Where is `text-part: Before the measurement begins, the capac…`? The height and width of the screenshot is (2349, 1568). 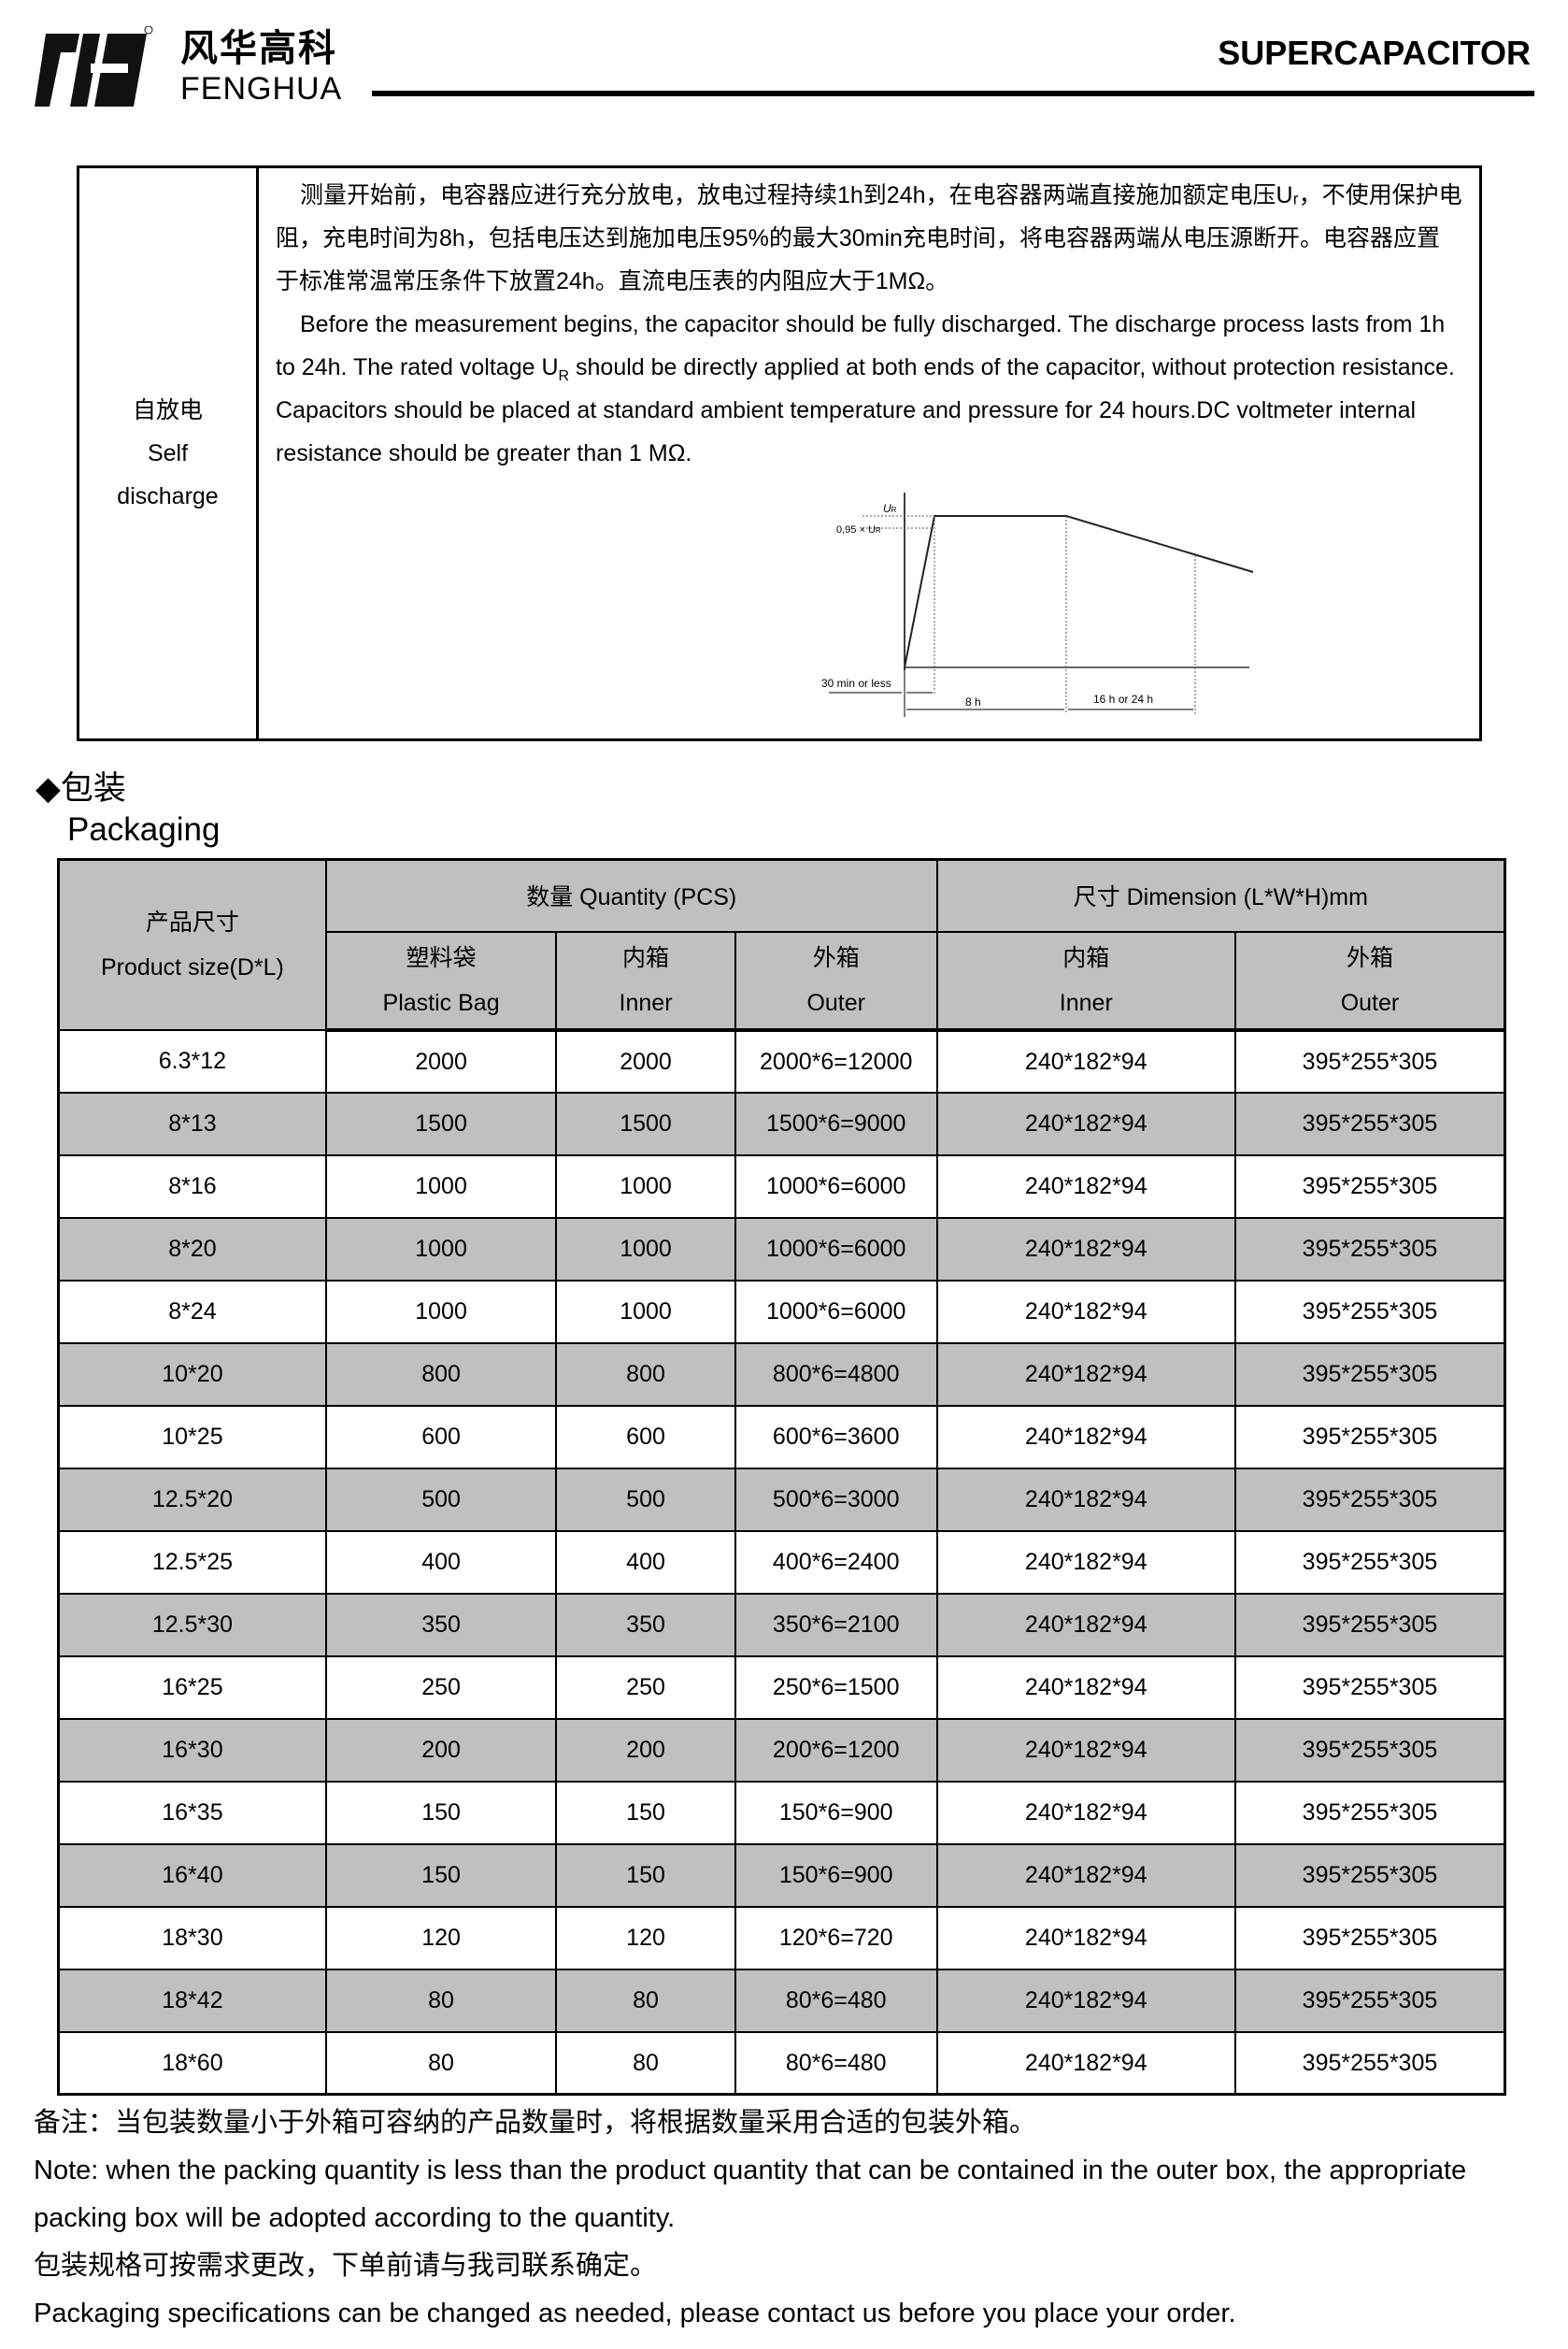 text-part: Before the measurement begins, the capac… is located at coordinates (861, 345).